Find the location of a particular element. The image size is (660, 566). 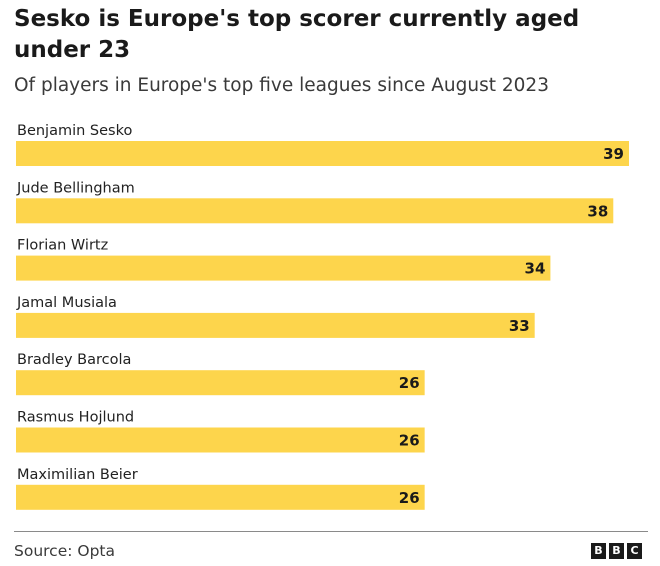

bar-value-label: 33 is located at coordinates (519, 326).